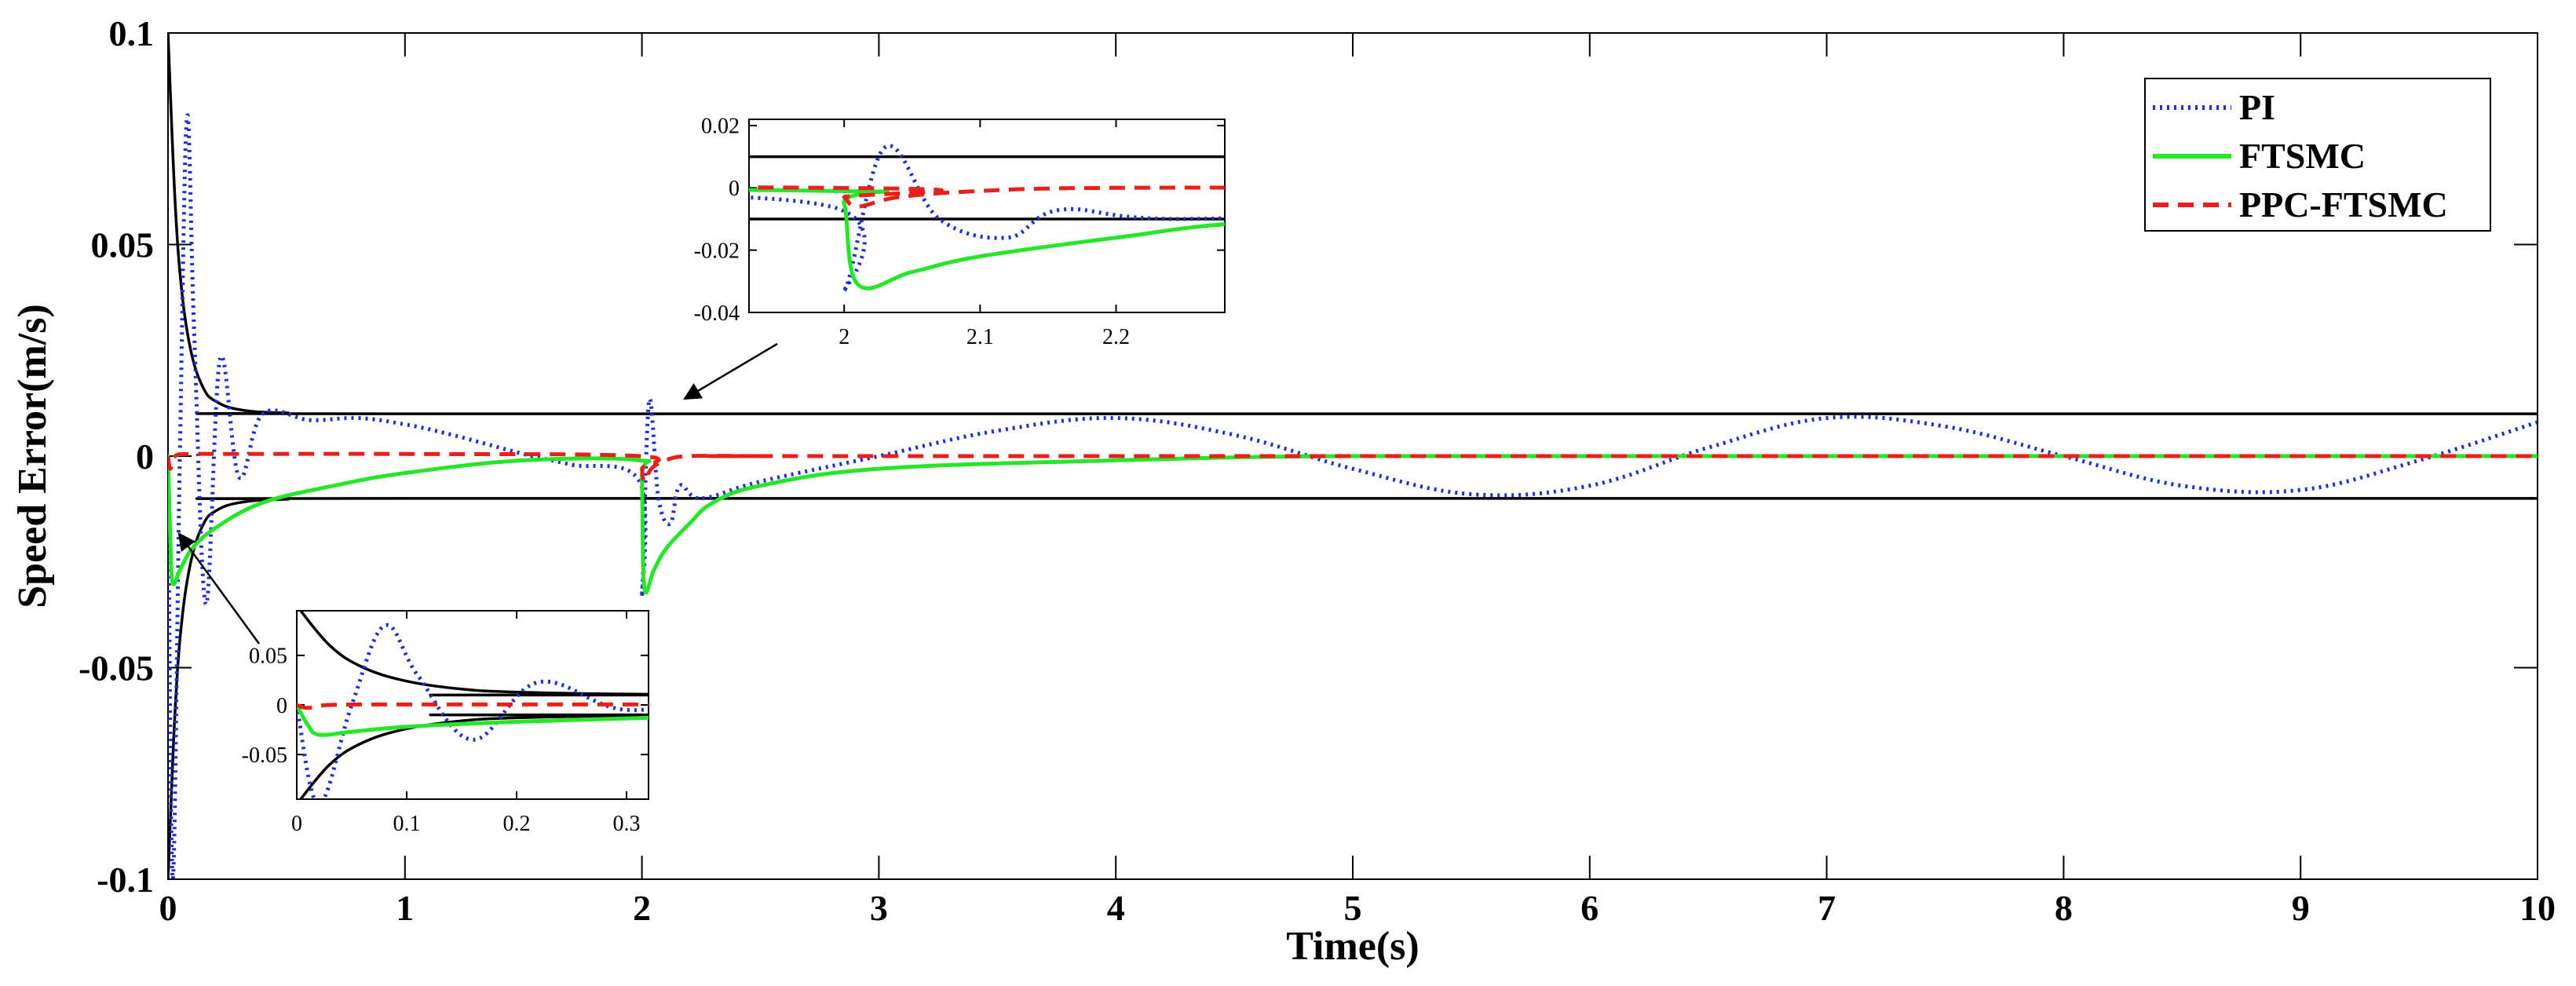 The image size is (2576, 986). What do you see at coordinates (32, 456) in the screenshot?
I see `y-axis-label: Speed Error(m/s)` at bounding box center [32, 456].